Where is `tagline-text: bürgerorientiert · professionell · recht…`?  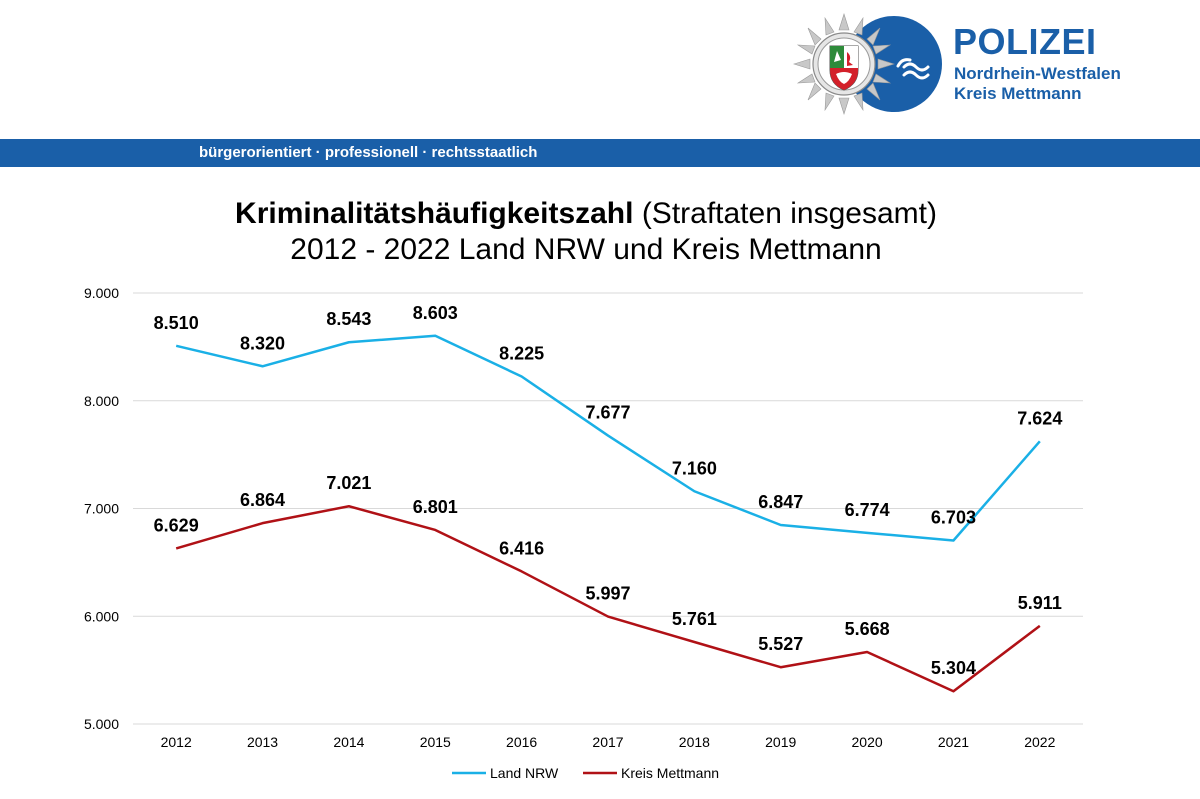 tagline-text: bürgerorientiert · professionell · recht… is located at coordinates (368, 152).